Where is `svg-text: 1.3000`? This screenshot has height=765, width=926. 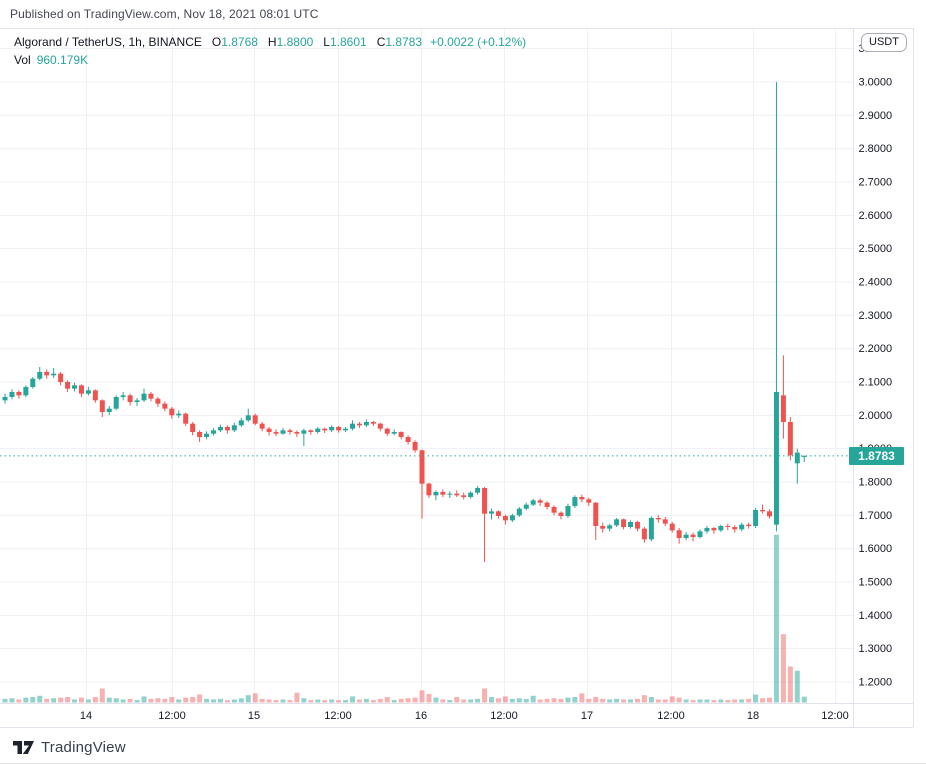 svg-text: 1.3000 is located at coordinates (876, 649).